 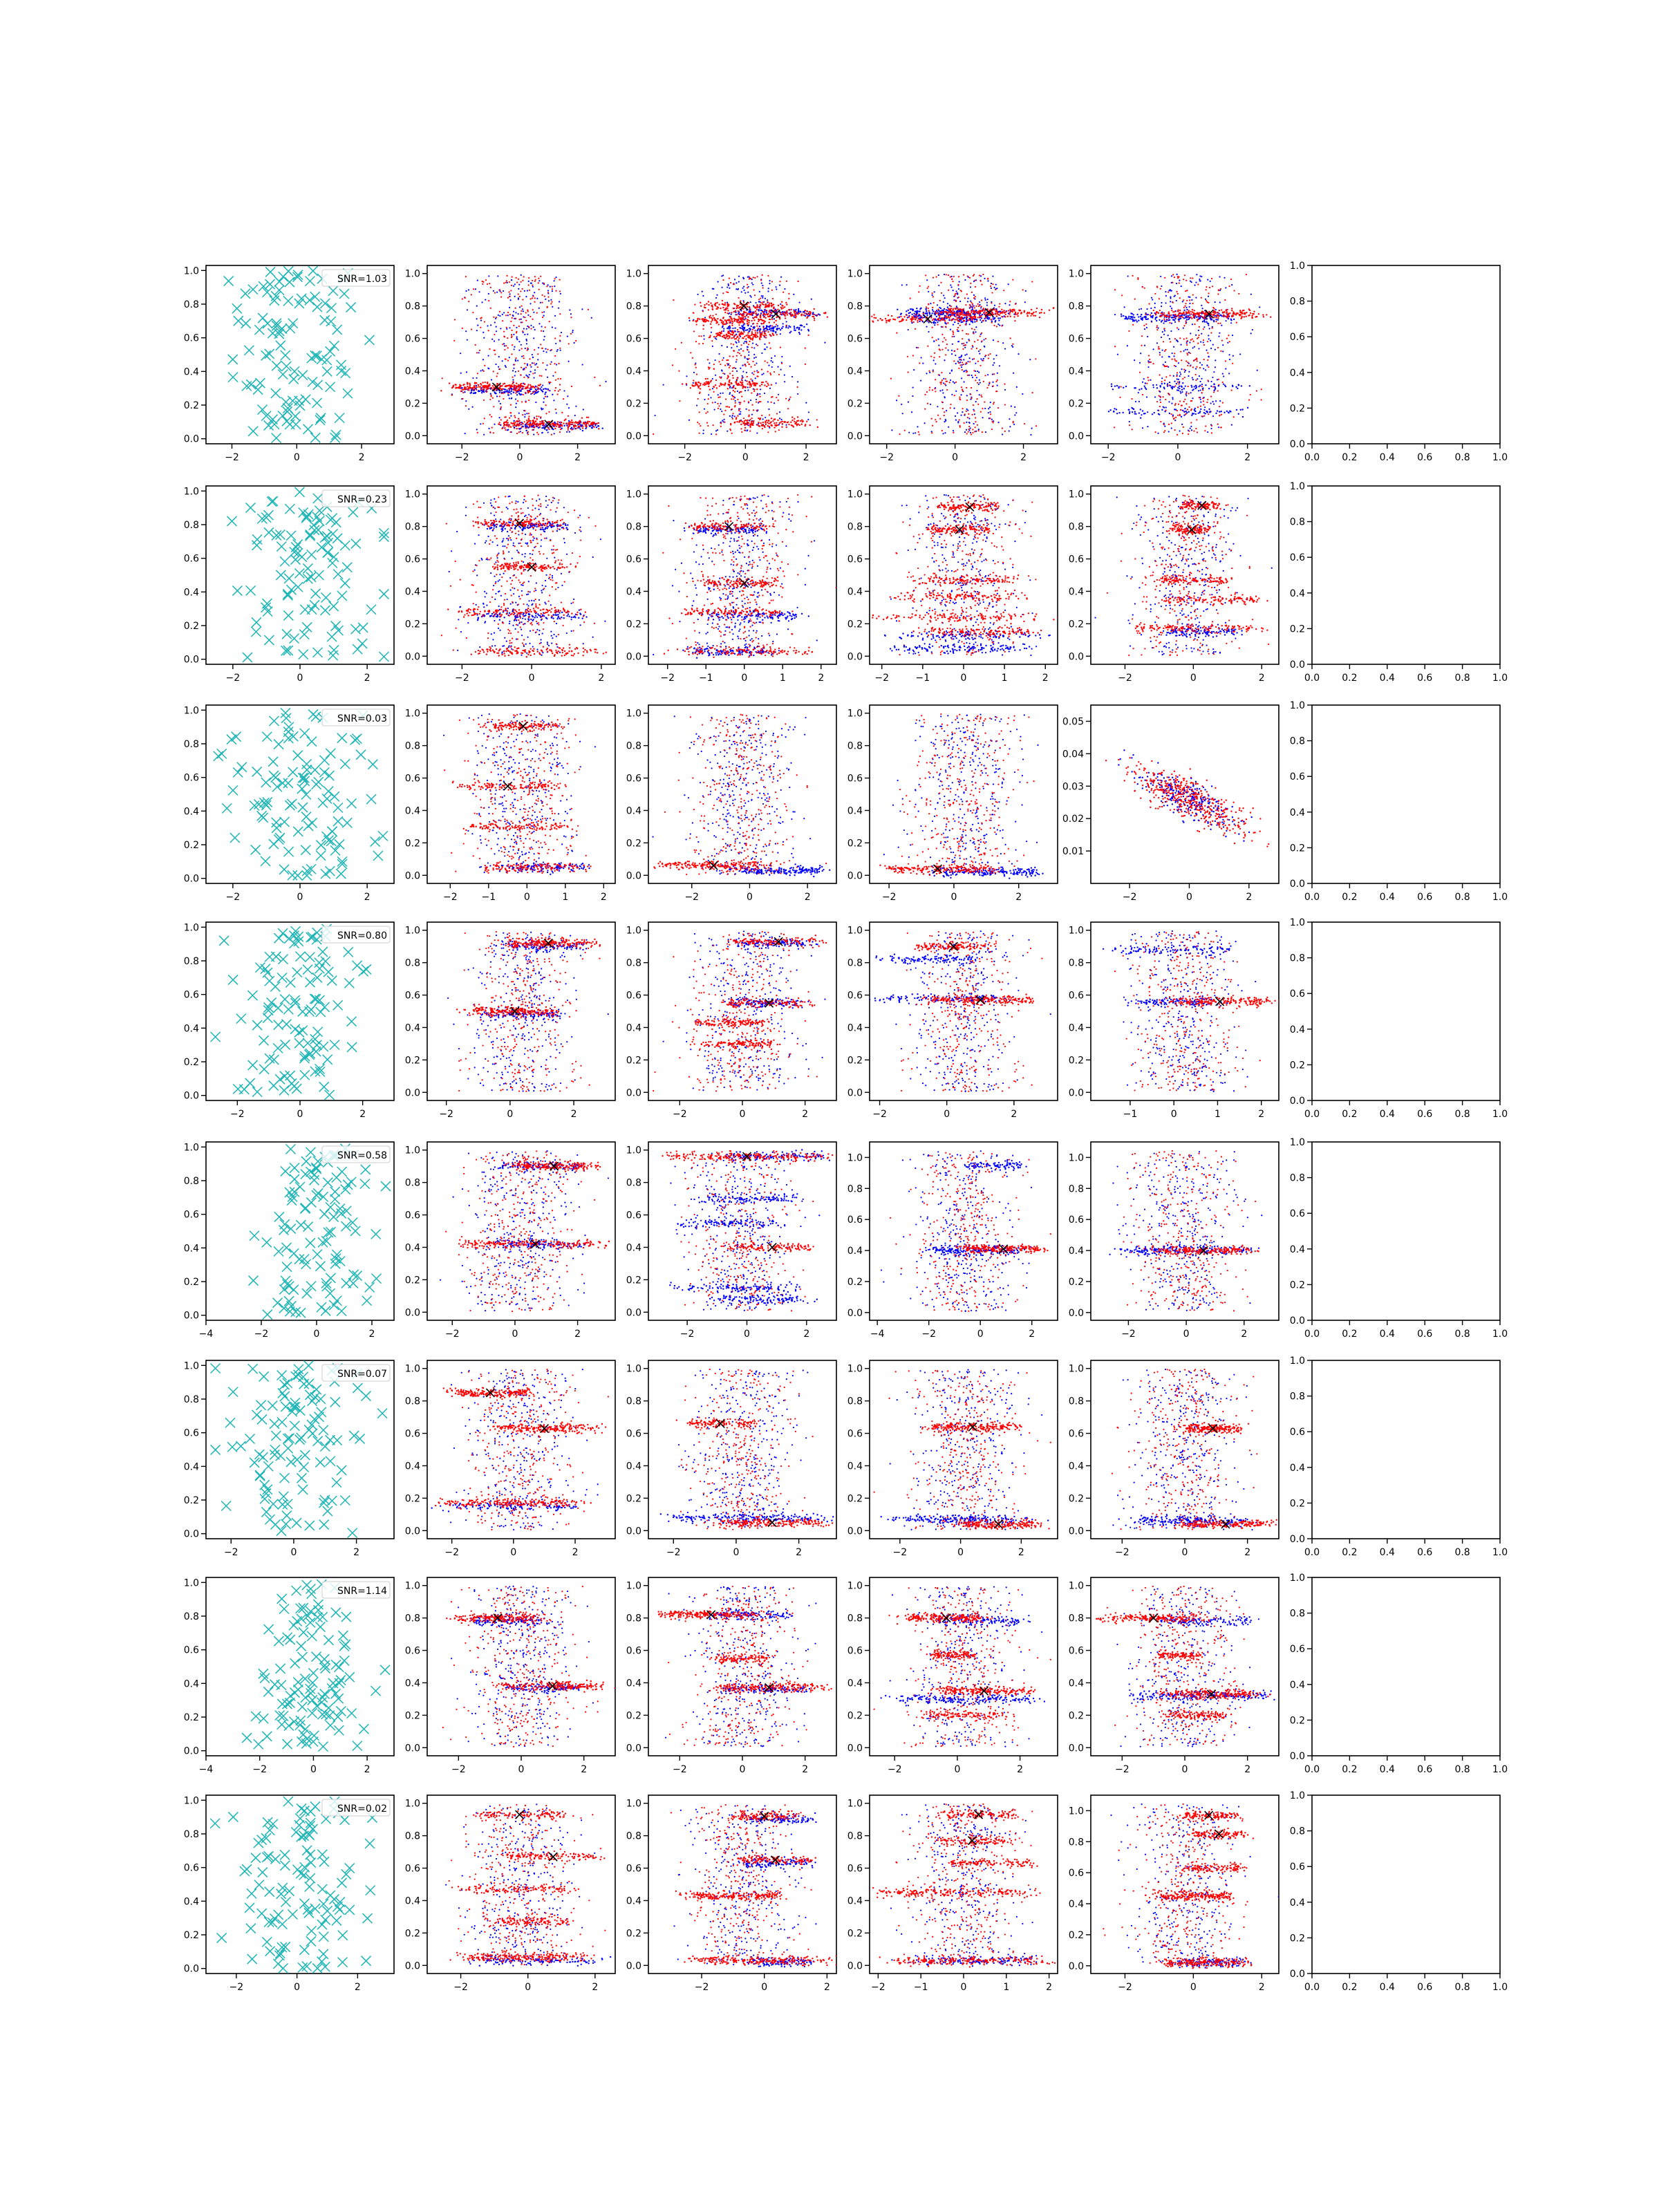 I want to click on panel-r1-c2: −2 0 20.00.20.40.60.81.0, so click(x=510, y=364).